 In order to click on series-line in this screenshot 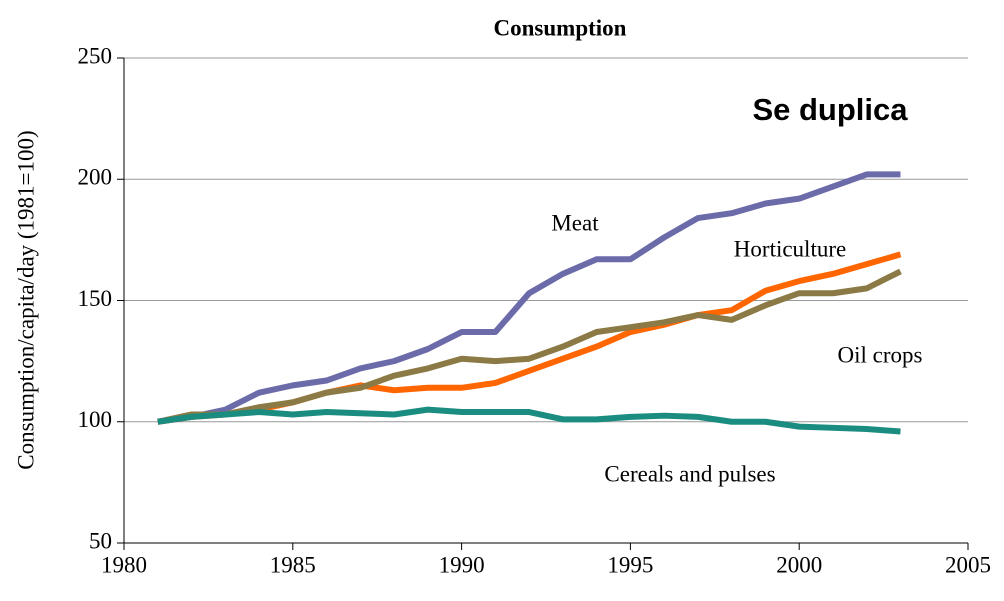, I will do `click(529, 420)`.